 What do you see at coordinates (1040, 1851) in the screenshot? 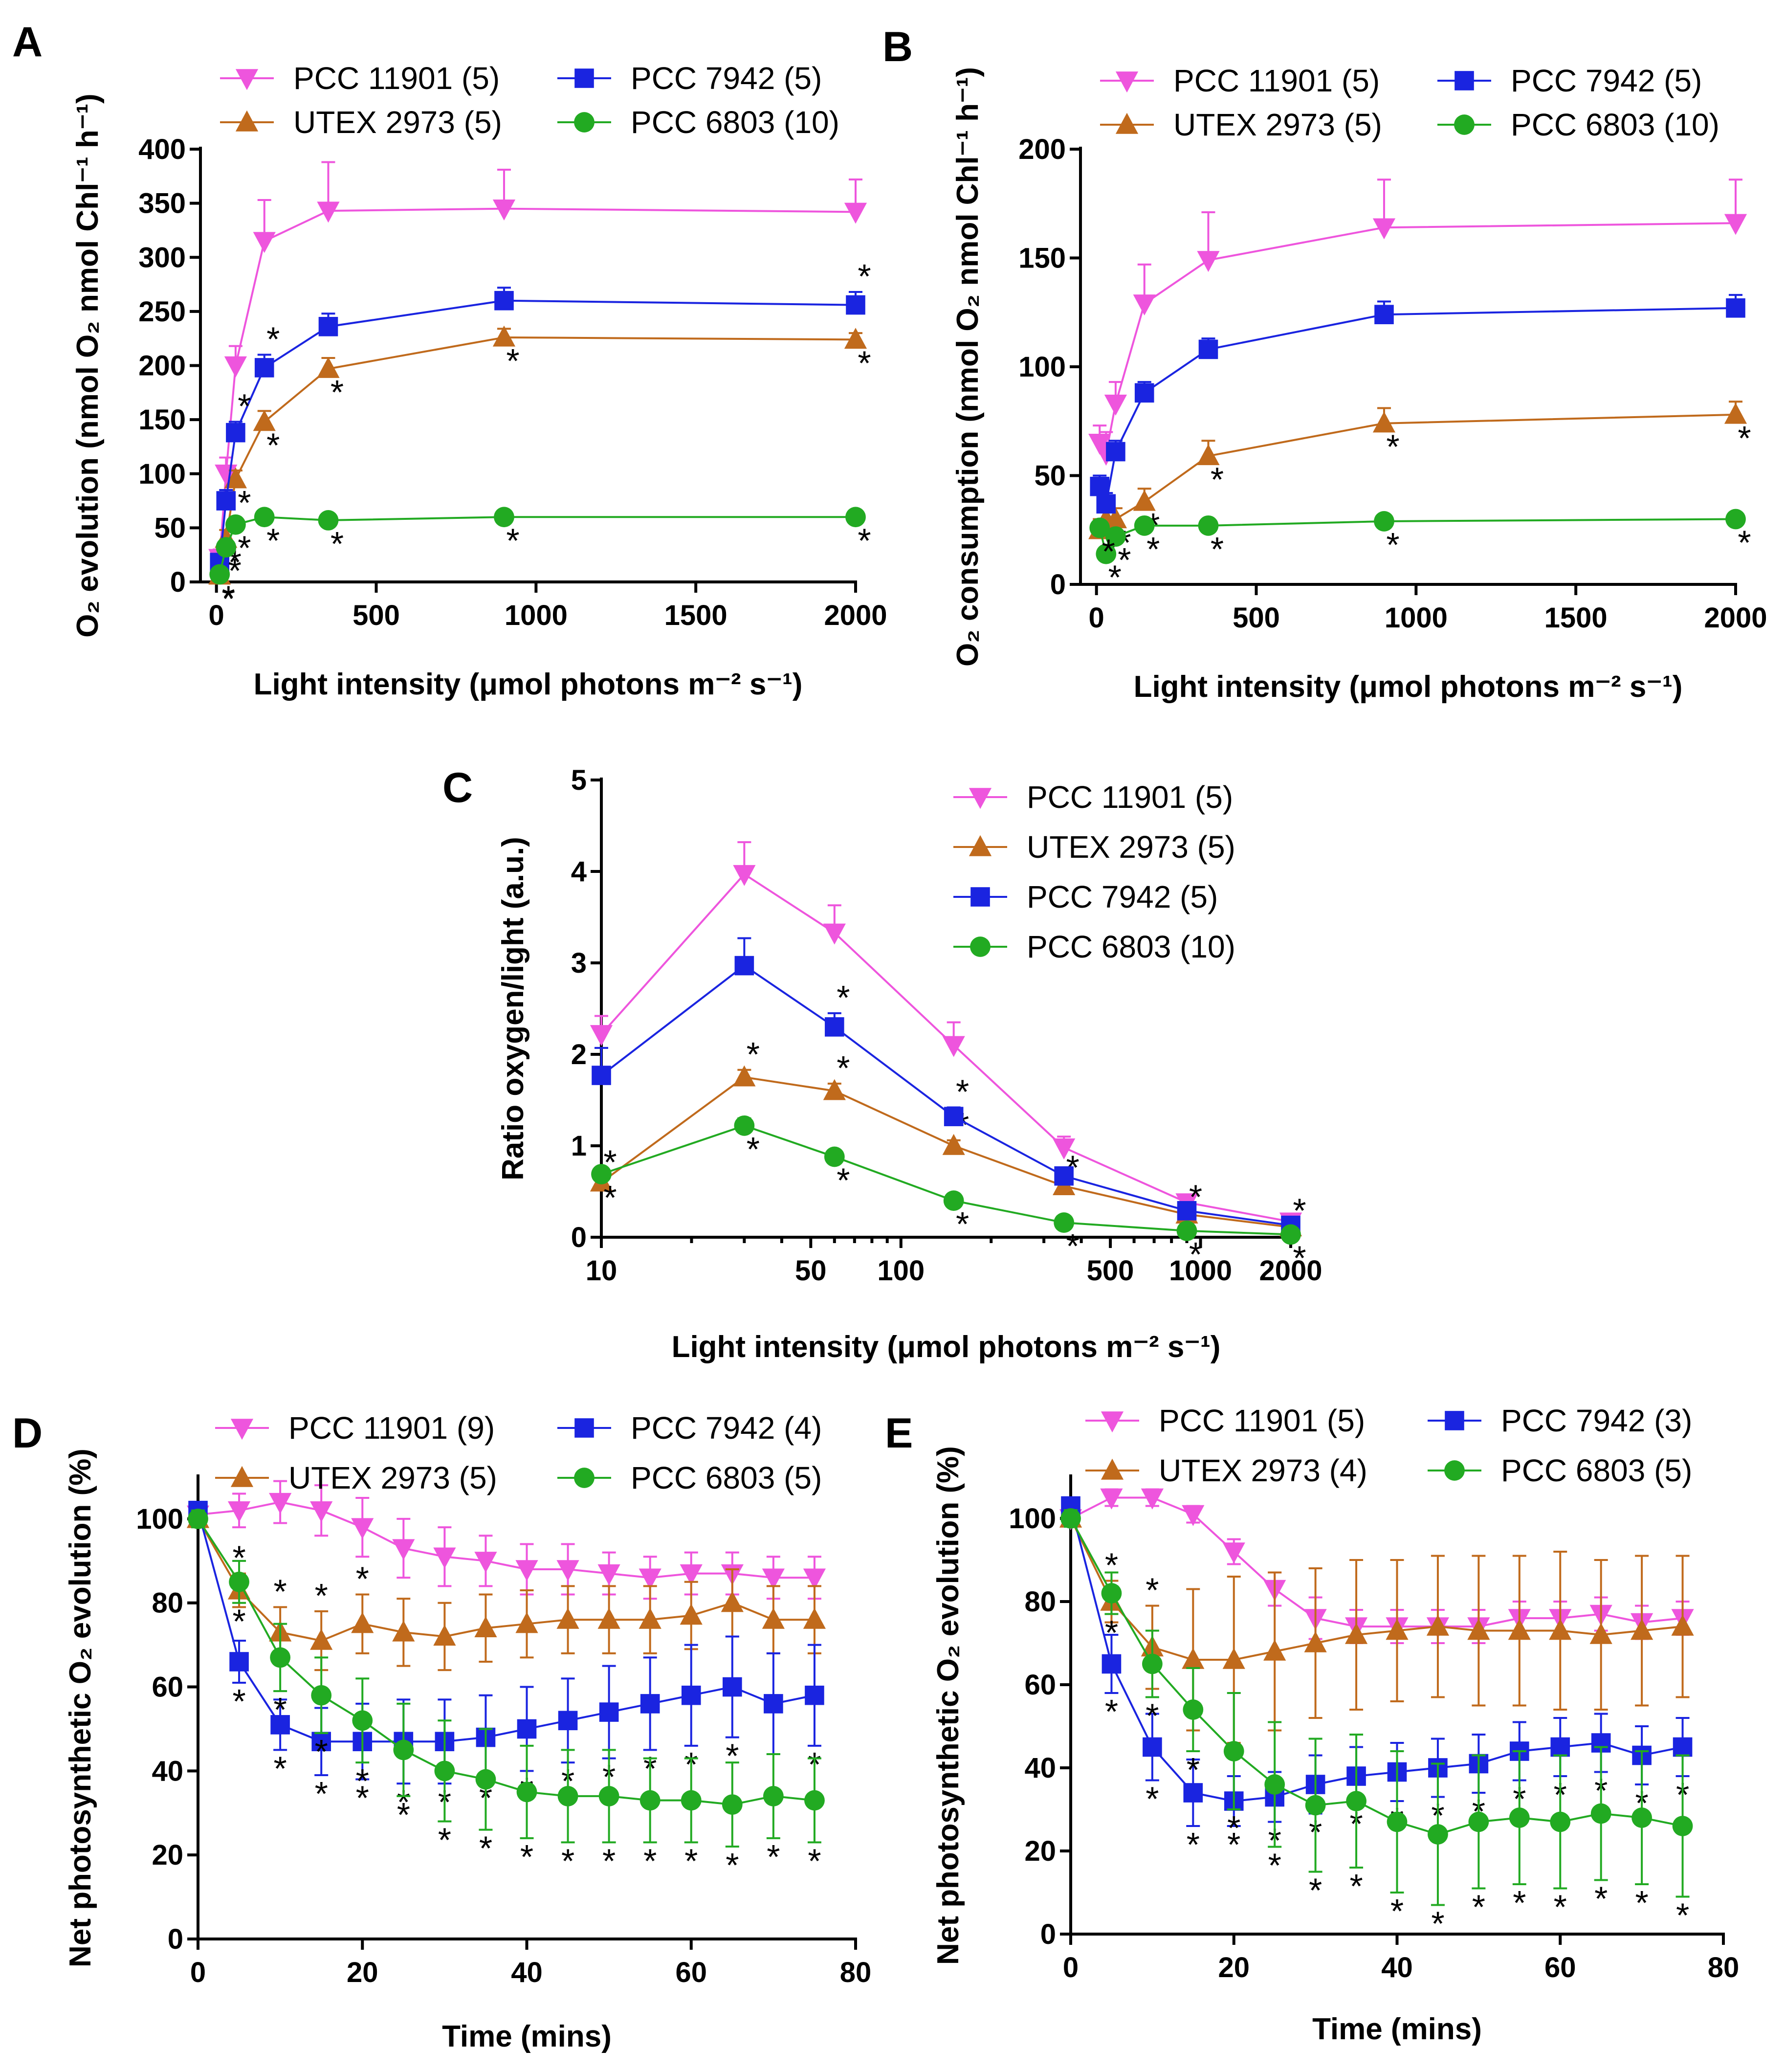
I see `y-tick-label-e: 20` at bounding box center [1040, 1851].